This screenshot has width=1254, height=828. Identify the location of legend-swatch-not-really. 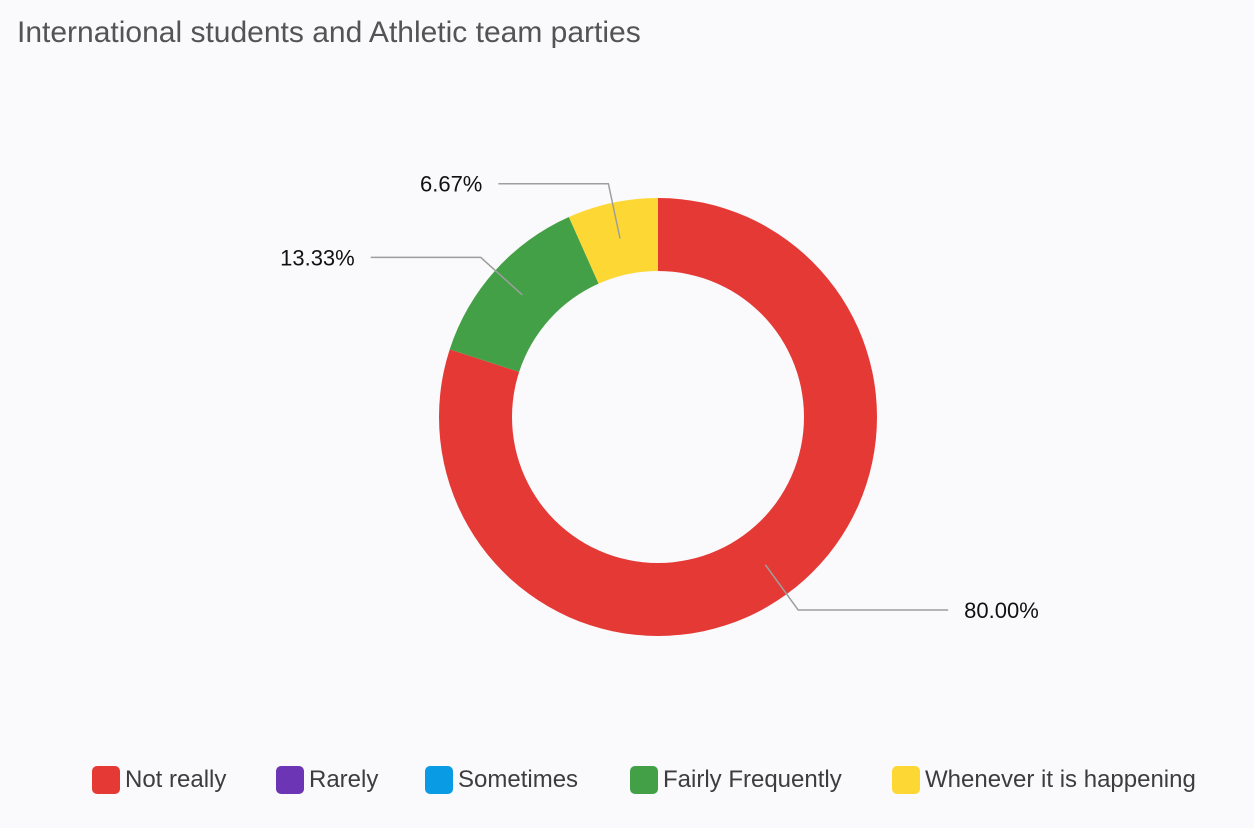
(106, 780).